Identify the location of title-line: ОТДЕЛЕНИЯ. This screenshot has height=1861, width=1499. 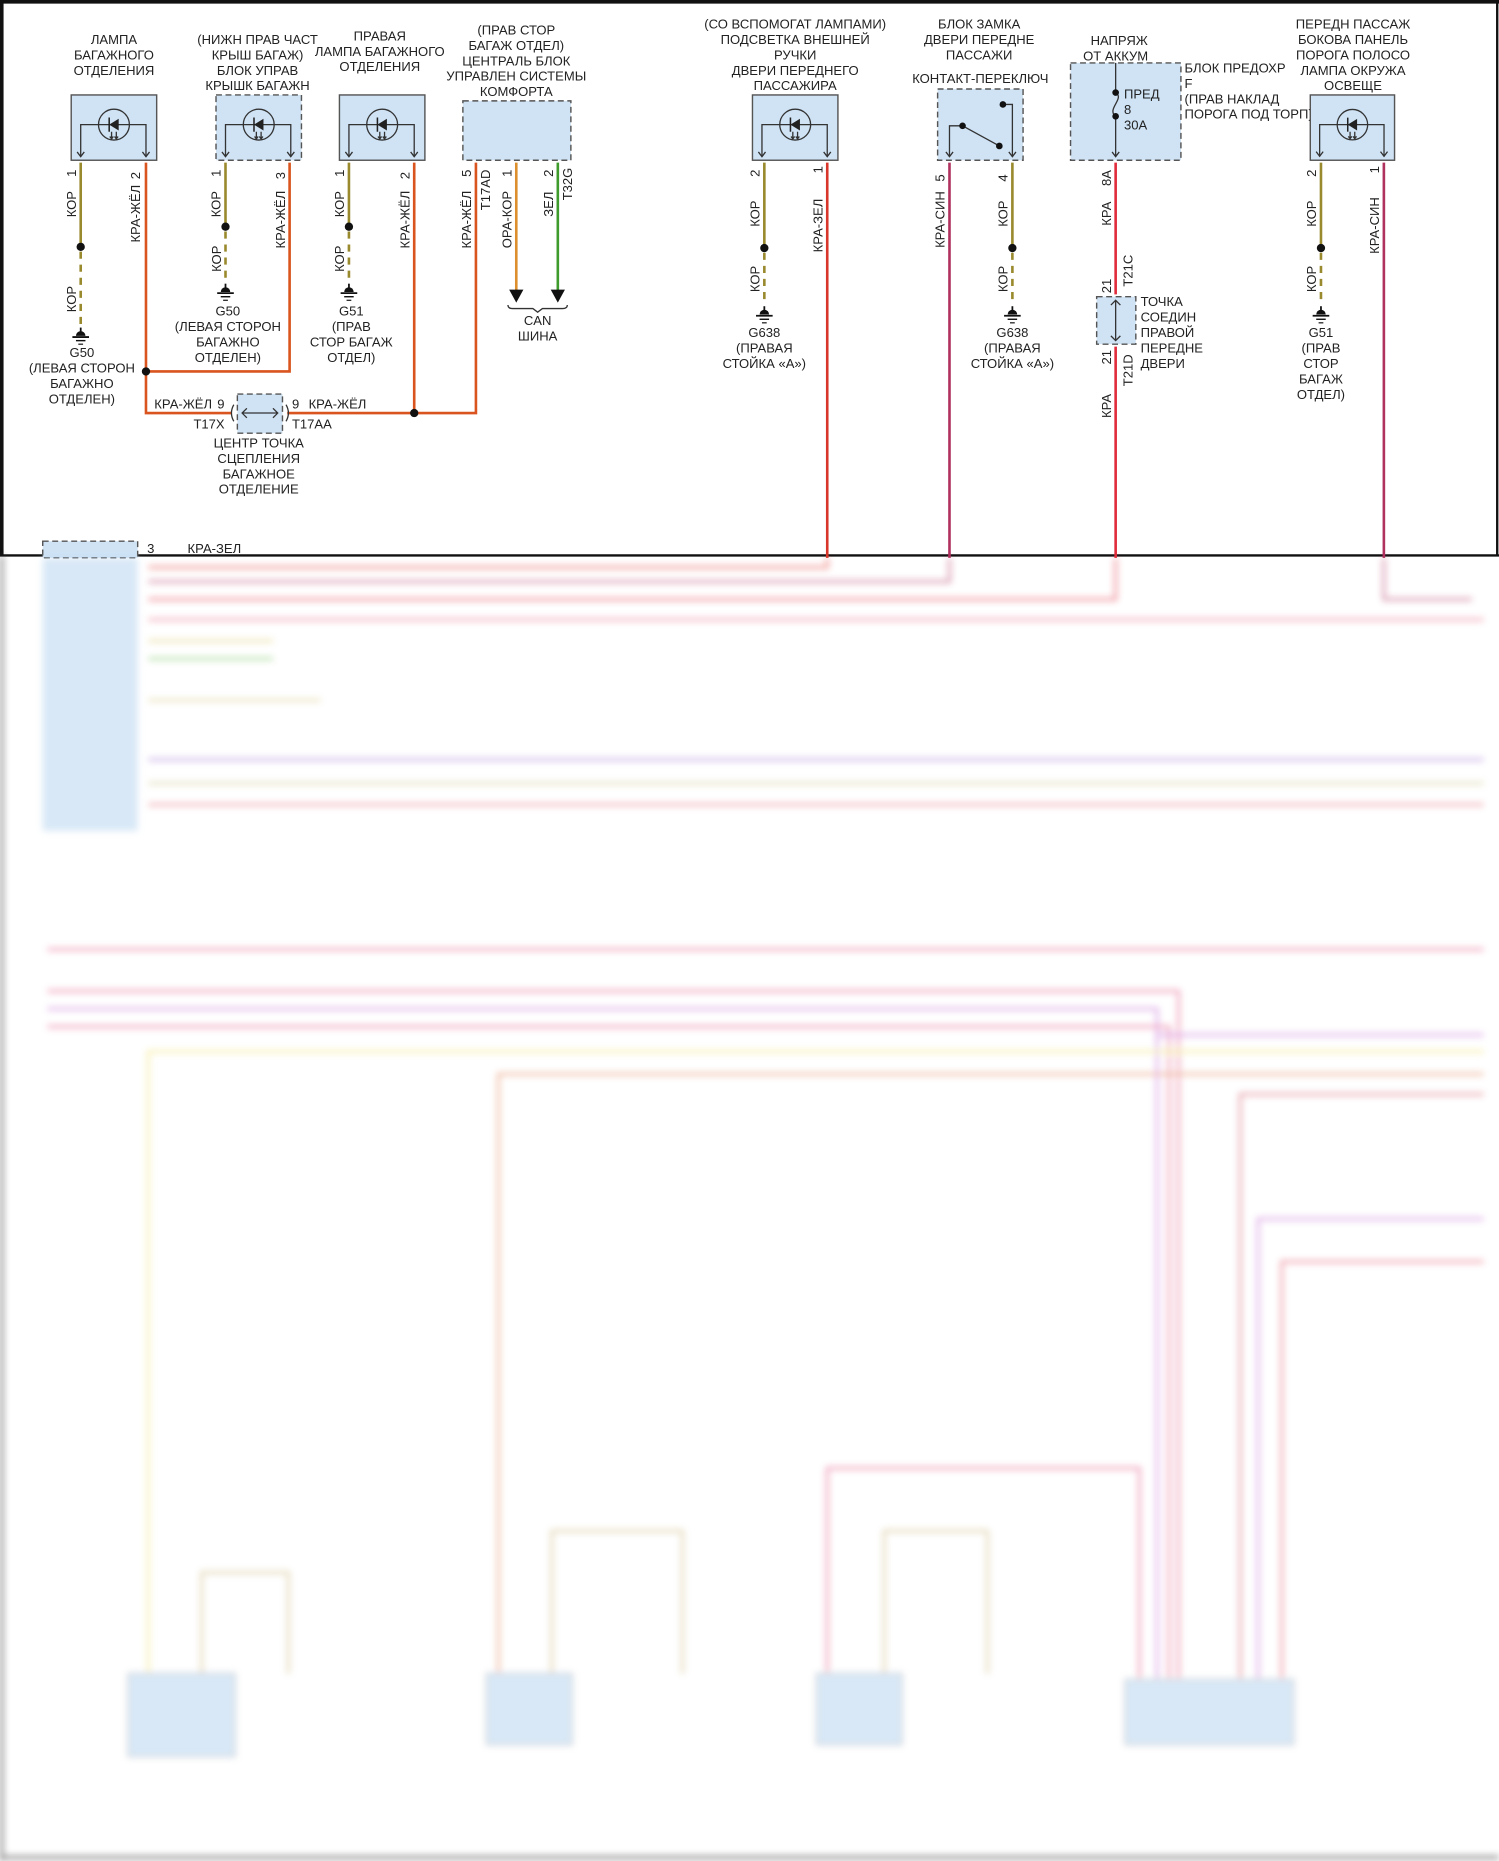
(379, 66).